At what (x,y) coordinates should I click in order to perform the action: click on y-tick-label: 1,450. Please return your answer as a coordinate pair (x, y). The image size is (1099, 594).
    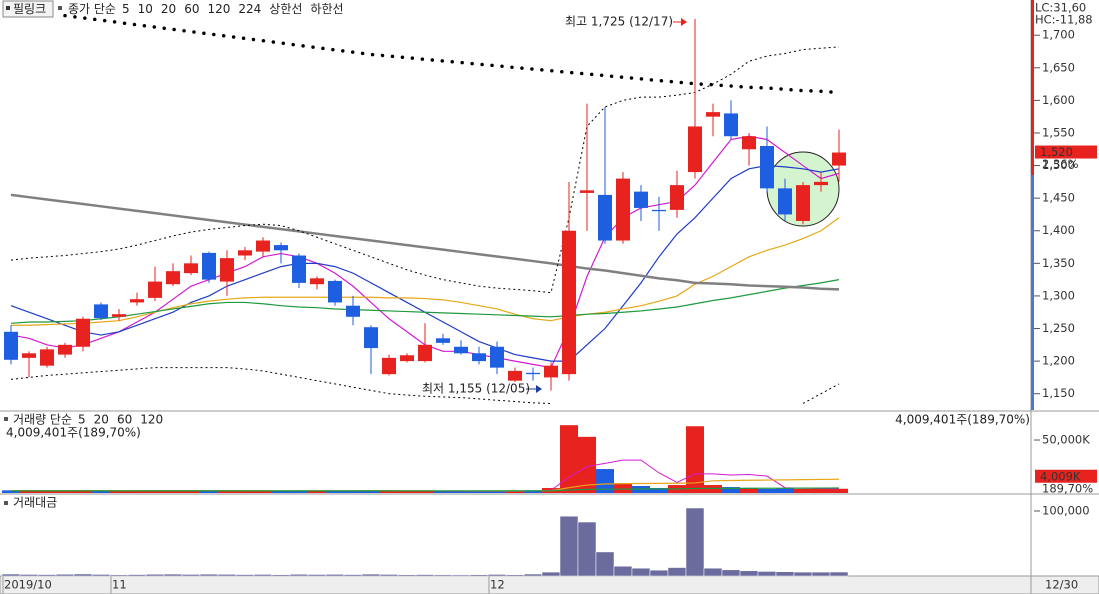
    Looking at the image, I should click on (1058, 198).